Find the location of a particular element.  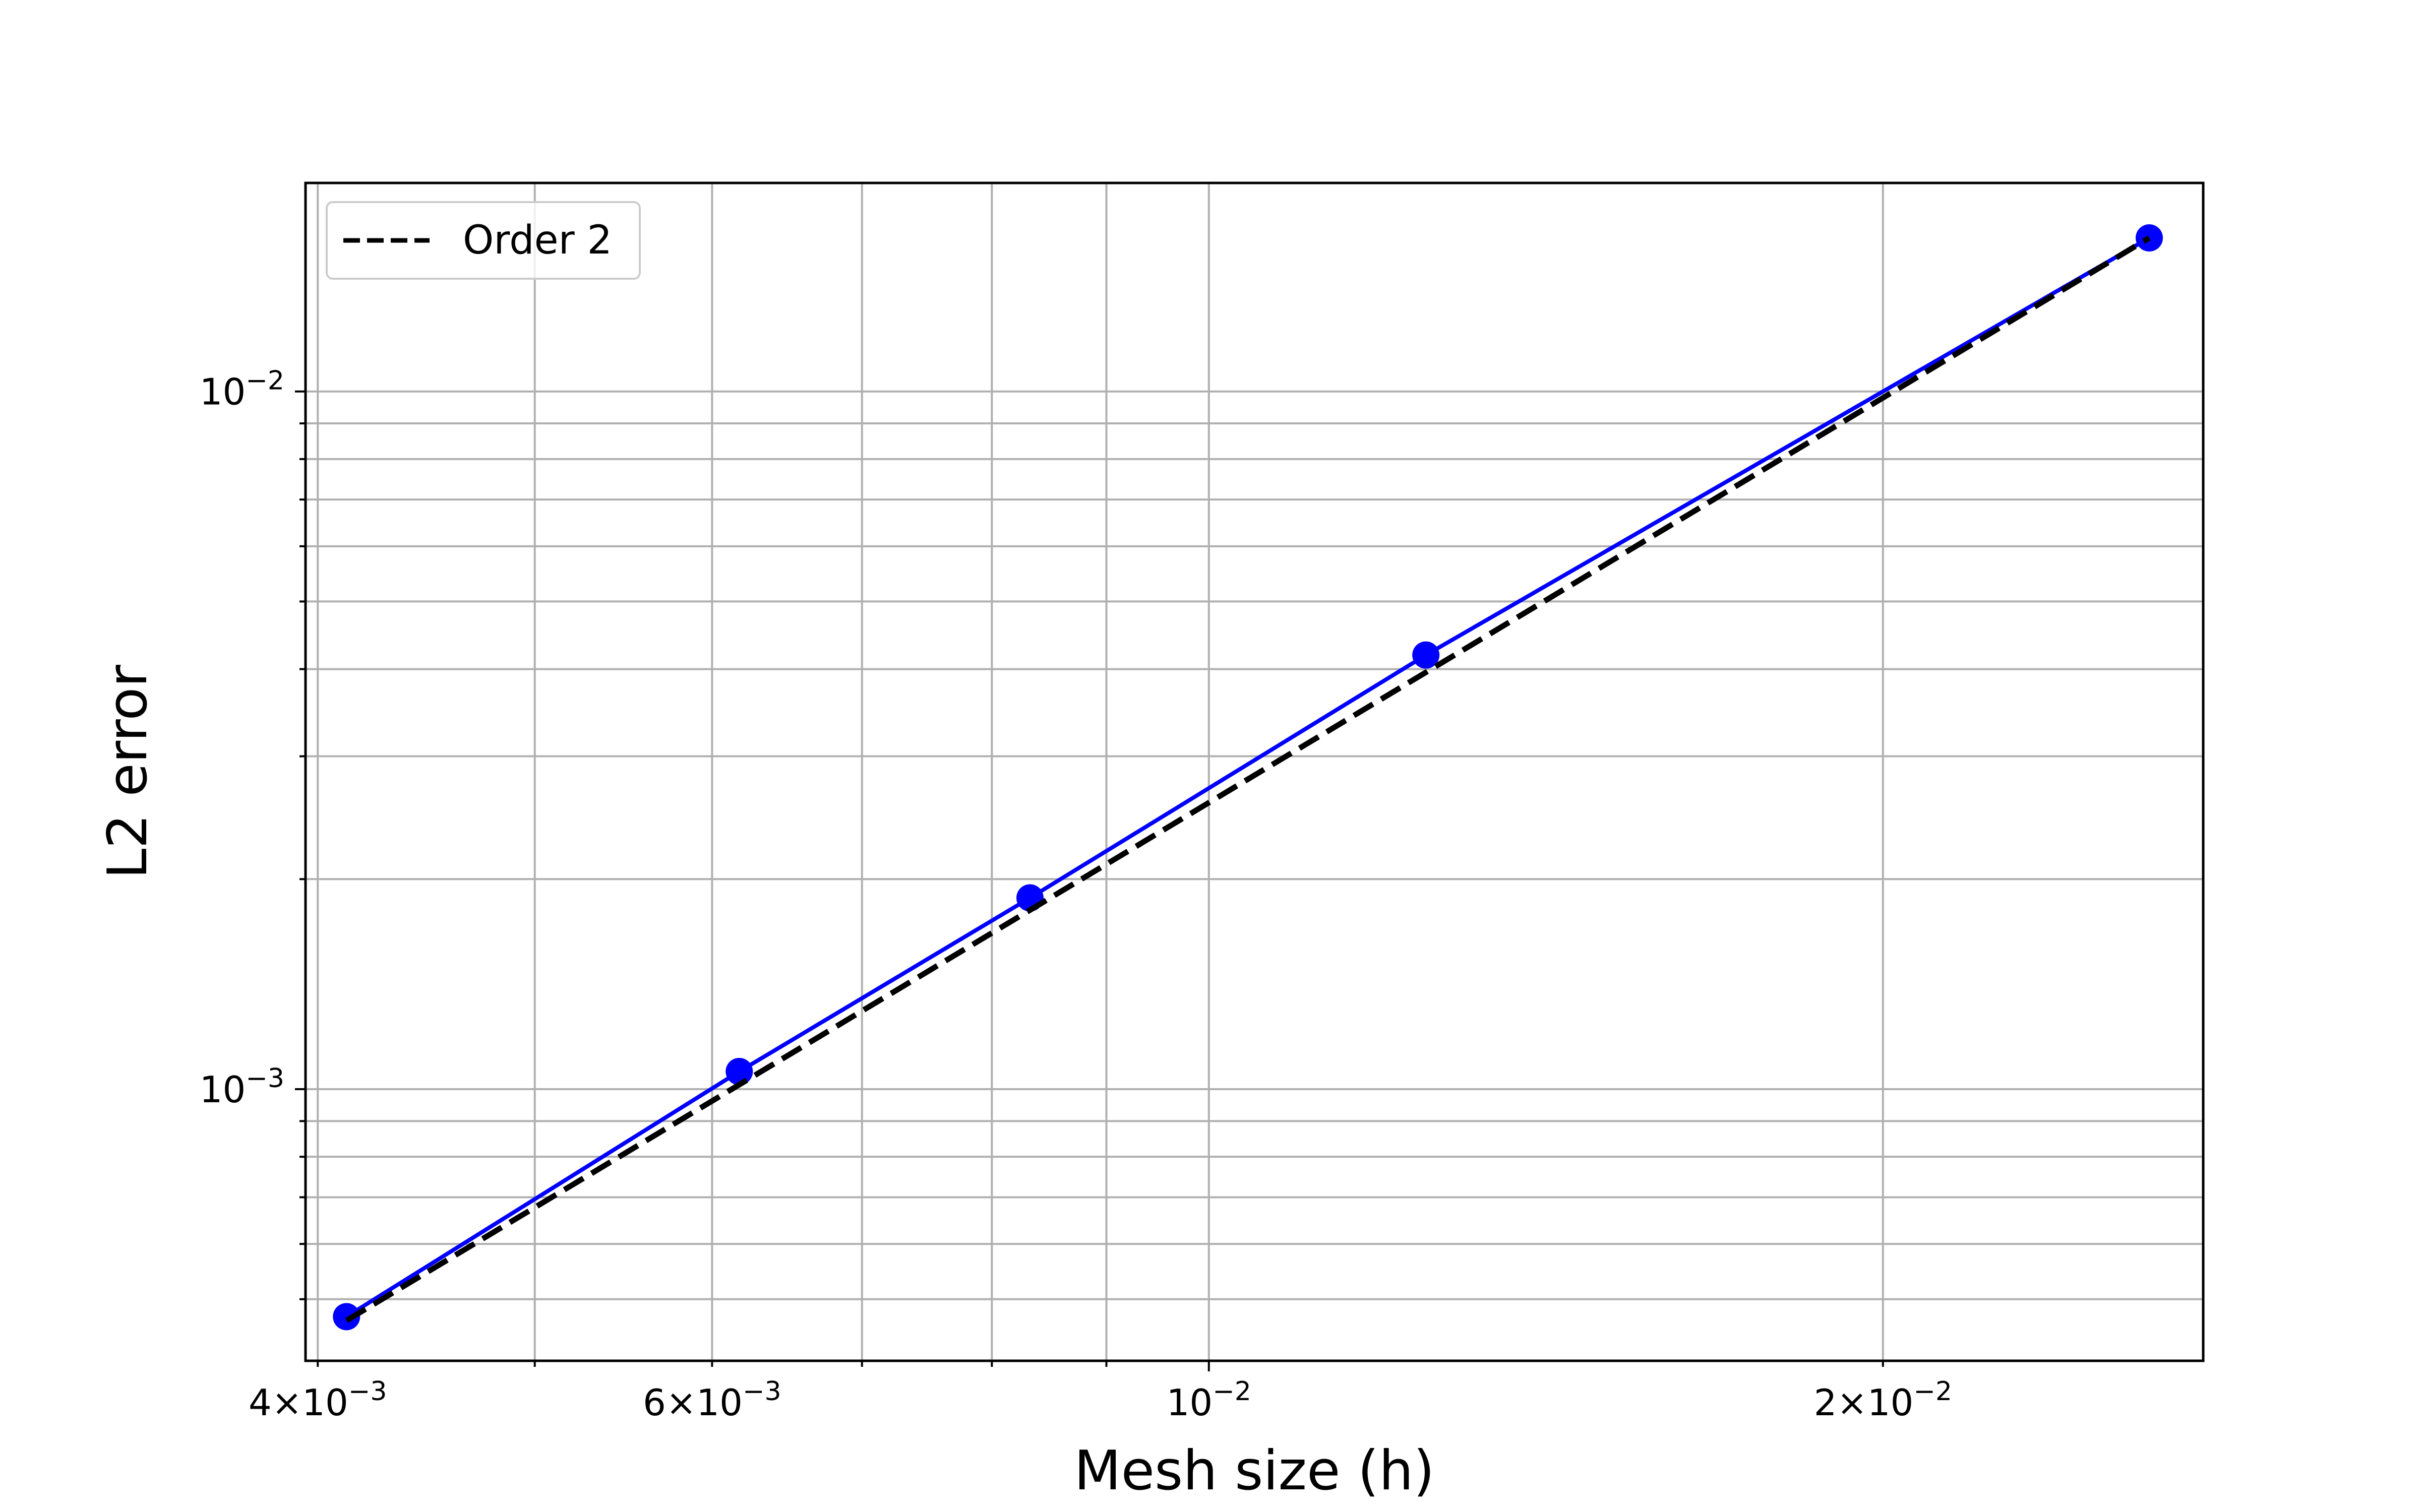

y-axis-title: L2 error is located at coordinates (127, 772).